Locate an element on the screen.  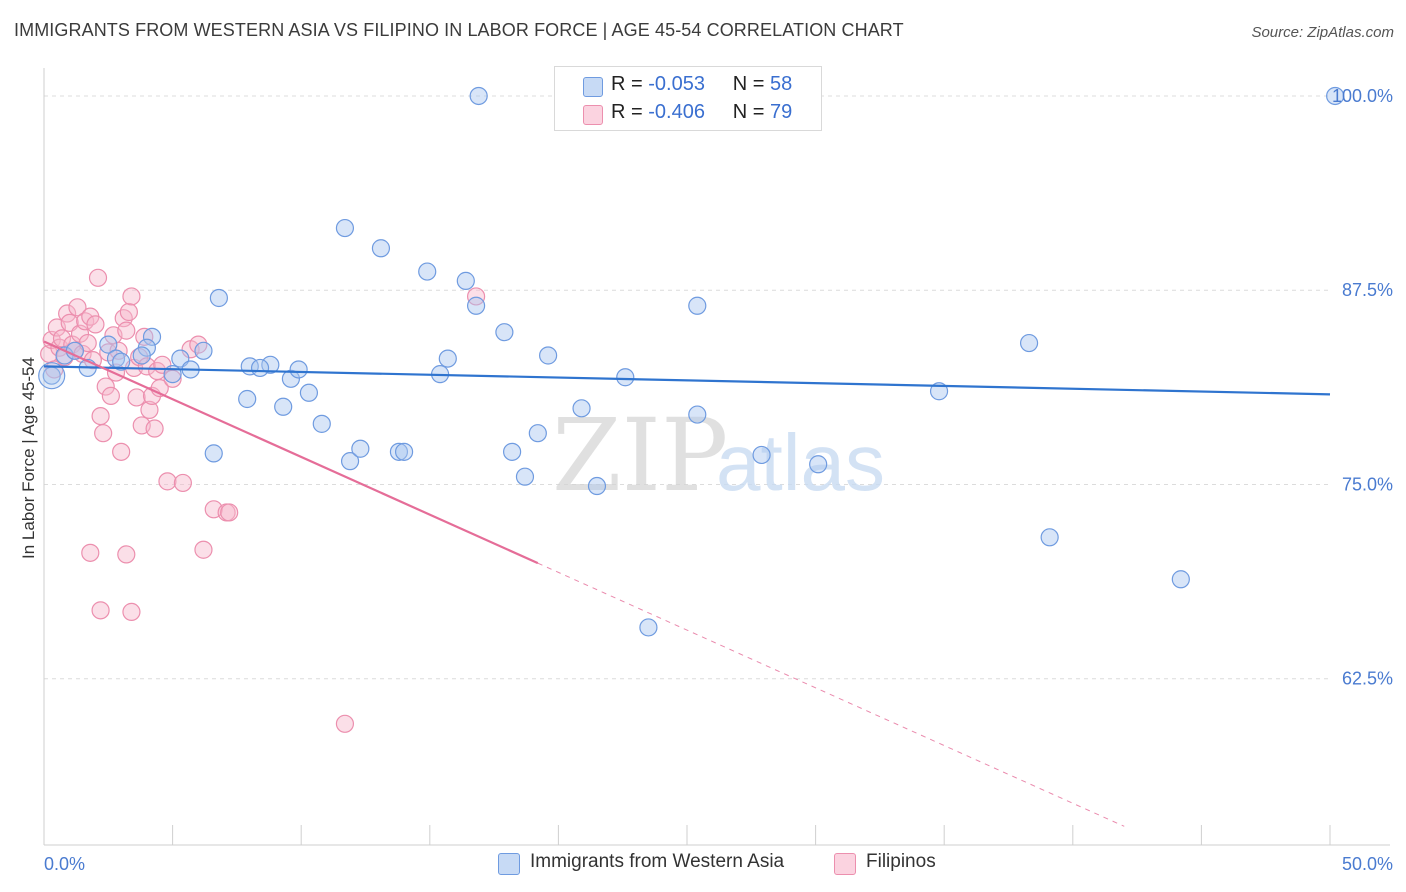
y-tick-label: 87.5% is located at coordinates (1367, 290).